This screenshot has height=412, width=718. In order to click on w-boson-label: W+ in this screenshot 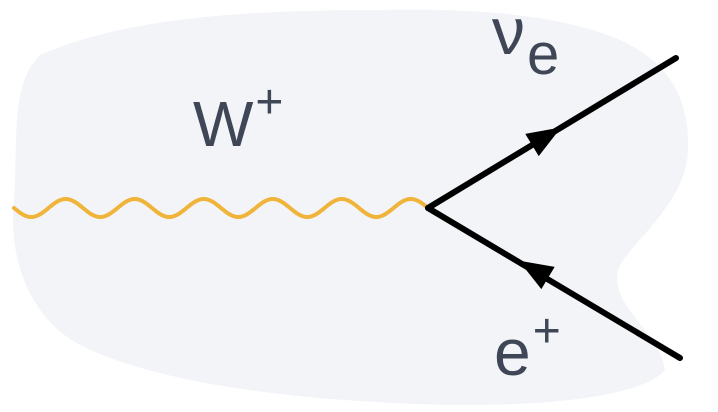, I will do `click(238, 118)`.